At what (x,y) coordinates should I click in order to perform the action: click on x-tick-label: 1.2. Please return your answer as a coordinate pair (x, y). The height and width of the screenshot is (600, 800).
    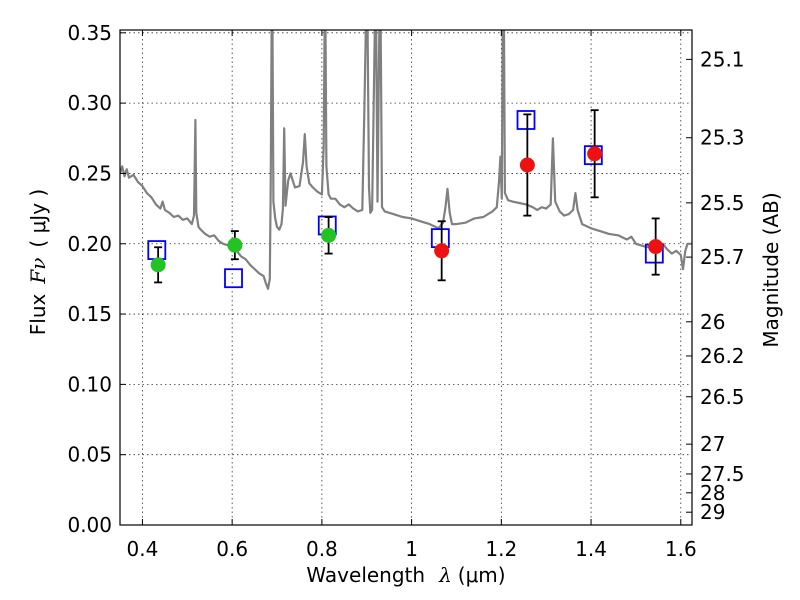
    Looking at the image, I should click on (501, 549).